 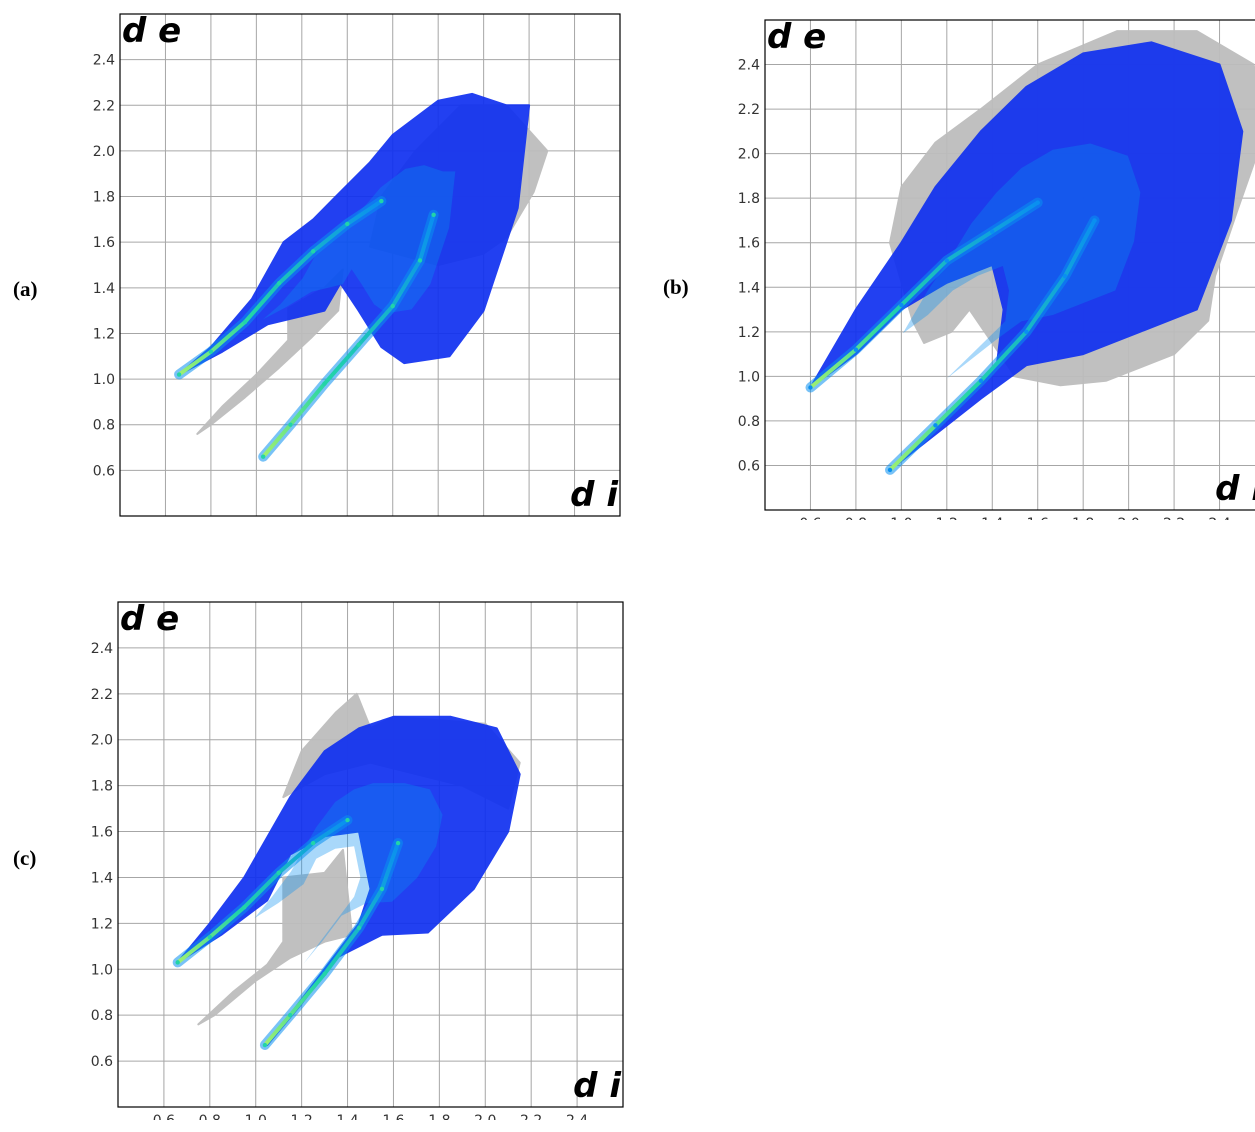 What do you see at coordinates (1083, 518) in the screenshot?
I see `x-tick-label: 1.8` at bounding box center [1083, 518].